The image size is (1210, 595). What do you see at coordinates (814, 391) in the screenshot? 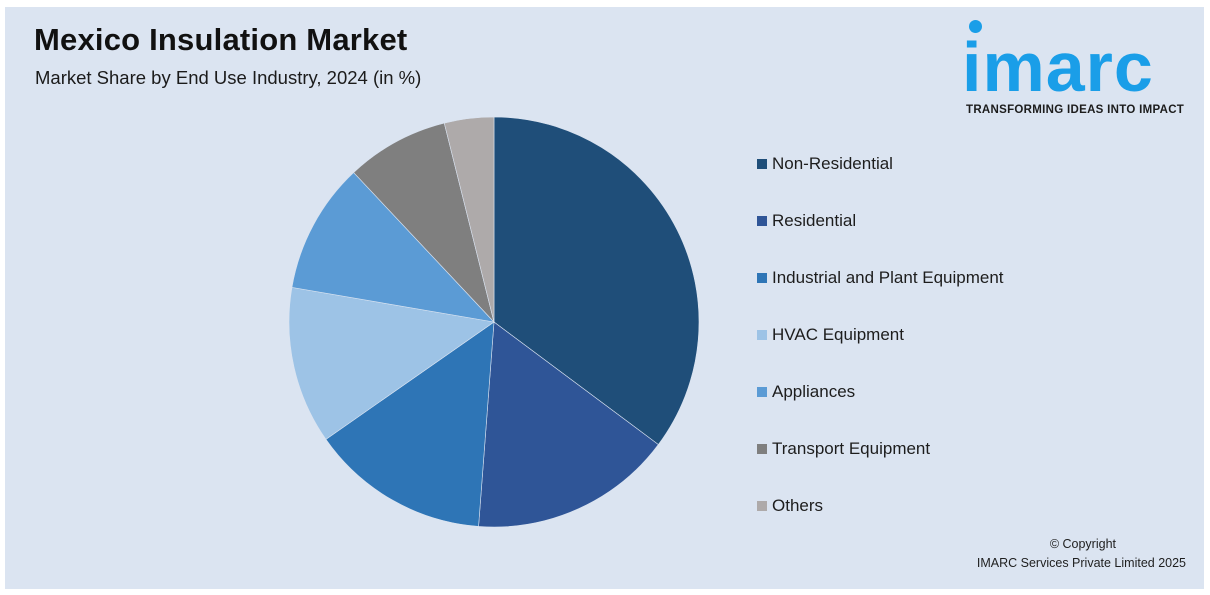
I see `legend-label: Appliances` at bounding box center [814, 391].